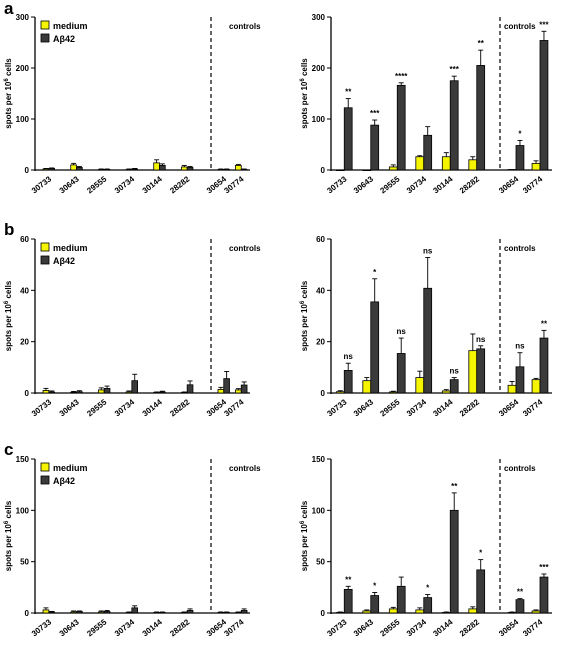 The width and height of the screenshot is (567, 654). What do you see at coordinates (180, 407) in the screenshot?
I see `x-tick-label: 28282` at bounding box center [180, 407].